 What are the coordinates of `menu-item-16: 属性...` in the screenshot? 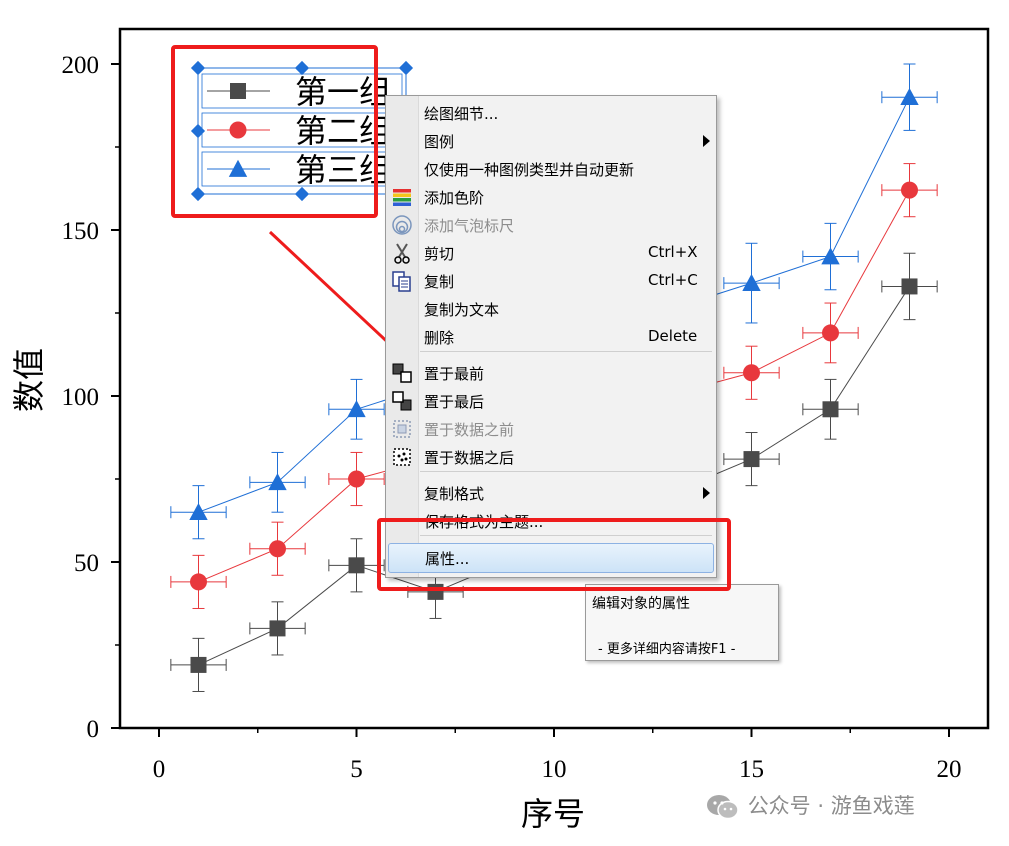 It's located at (551, 558).